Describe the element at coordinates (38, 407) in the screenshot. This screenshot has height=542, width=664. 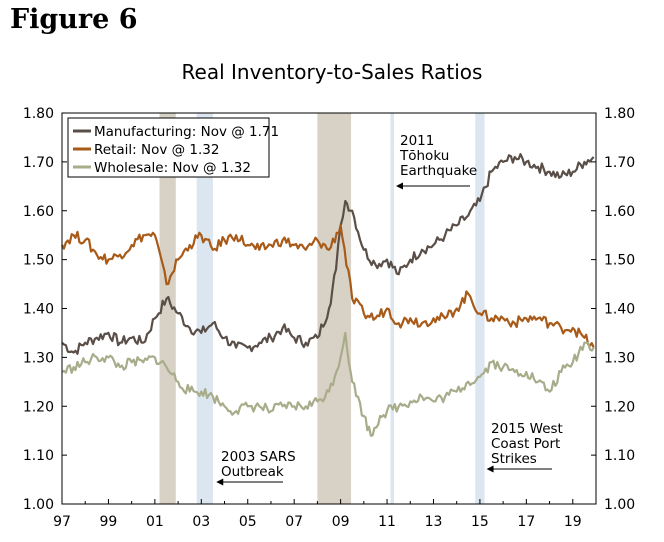
I see `y-tick-label-left: 1.20` at that location.